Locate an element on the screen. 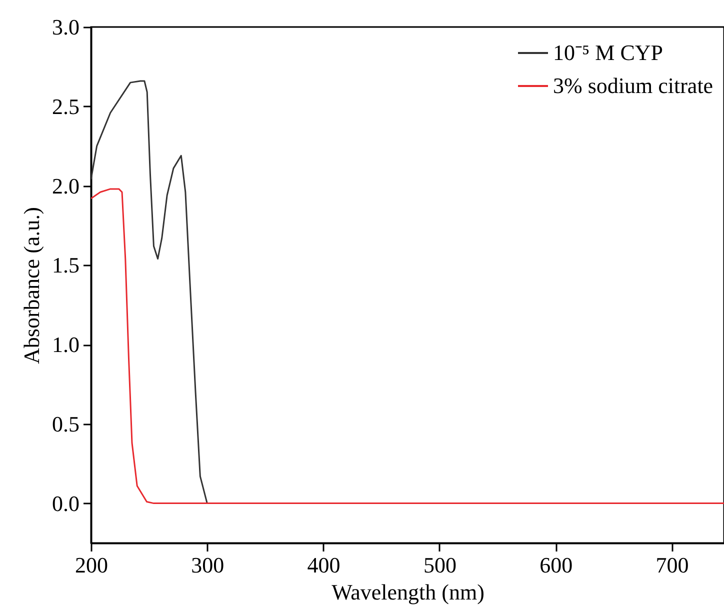  y-tick-label: 2.0 is located at coordinates (66, 185).